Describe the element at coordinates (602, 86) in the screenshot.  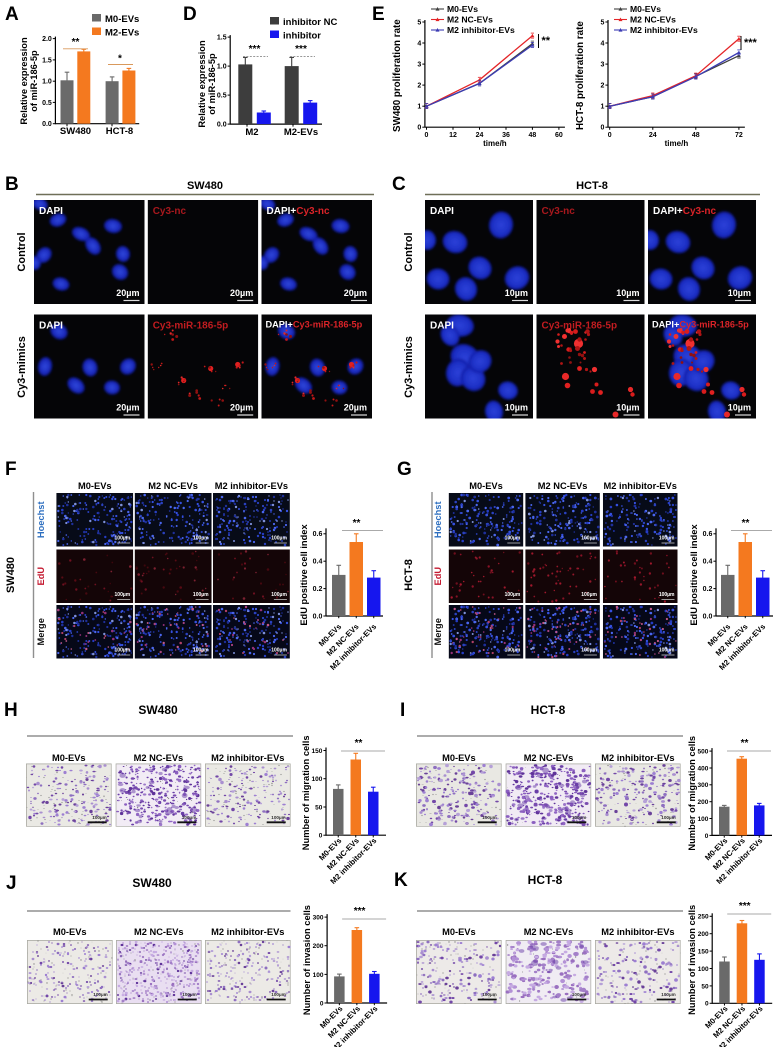
I see `svg-text: 2` at that location.